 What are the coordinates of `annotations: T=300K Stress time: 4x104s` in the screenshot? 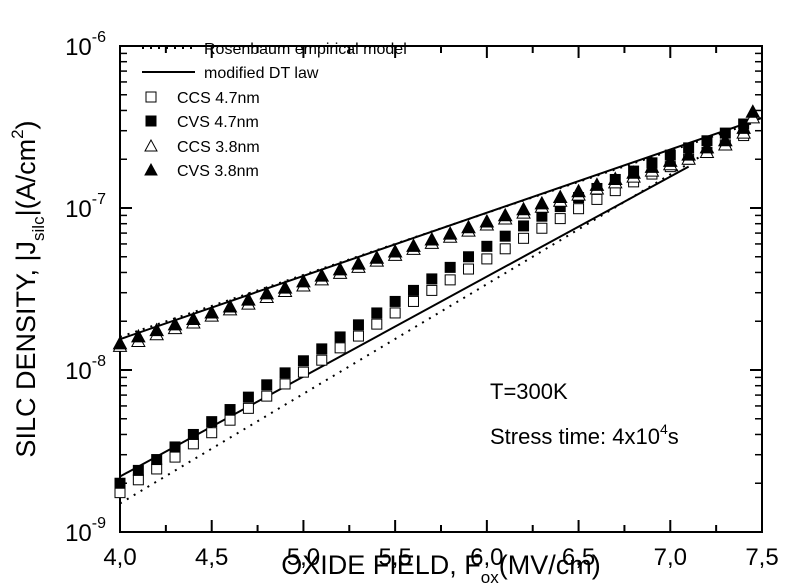 It's located at (584, 414).